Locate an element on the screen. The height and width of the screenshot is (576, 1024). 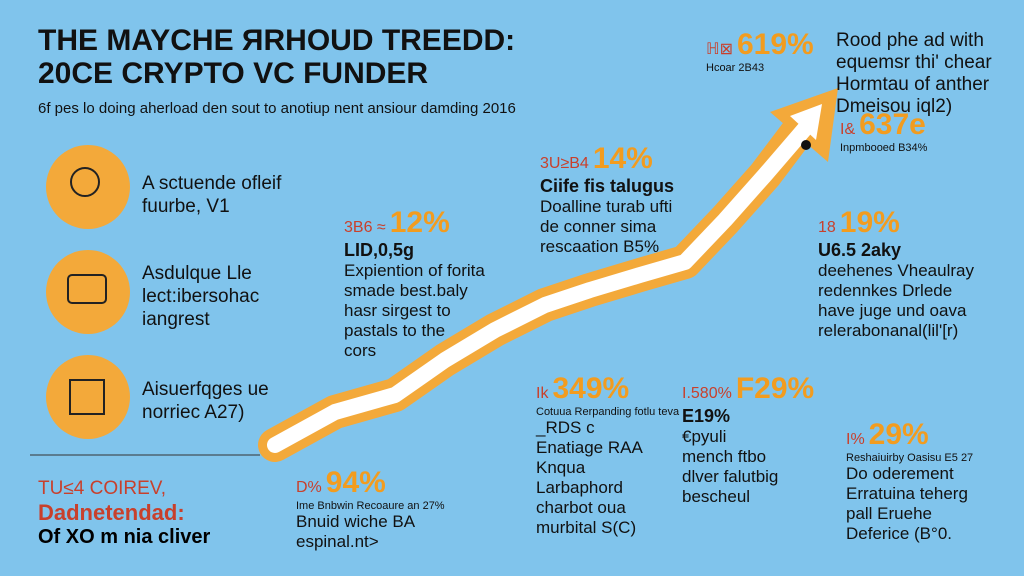
callout-stat: 12% is located at coordinates (419, 222).